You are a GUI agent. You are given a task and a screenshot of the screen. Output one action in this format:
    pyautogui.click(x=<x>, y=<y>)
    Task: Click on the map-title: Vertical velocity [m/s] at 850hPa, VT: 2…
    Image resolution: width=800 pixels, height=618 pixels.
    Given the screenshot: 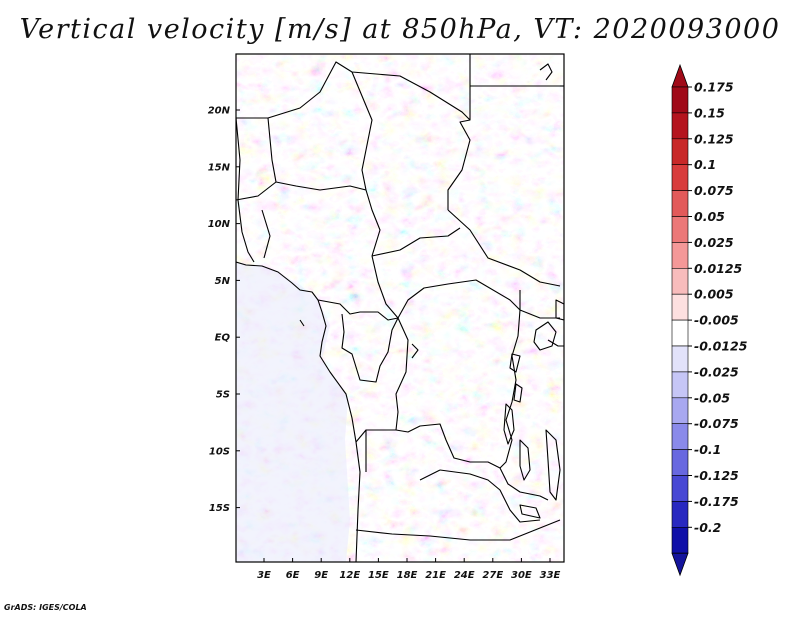 What is the action you would take?
    pyautogui.click(x=400, y=29)
    